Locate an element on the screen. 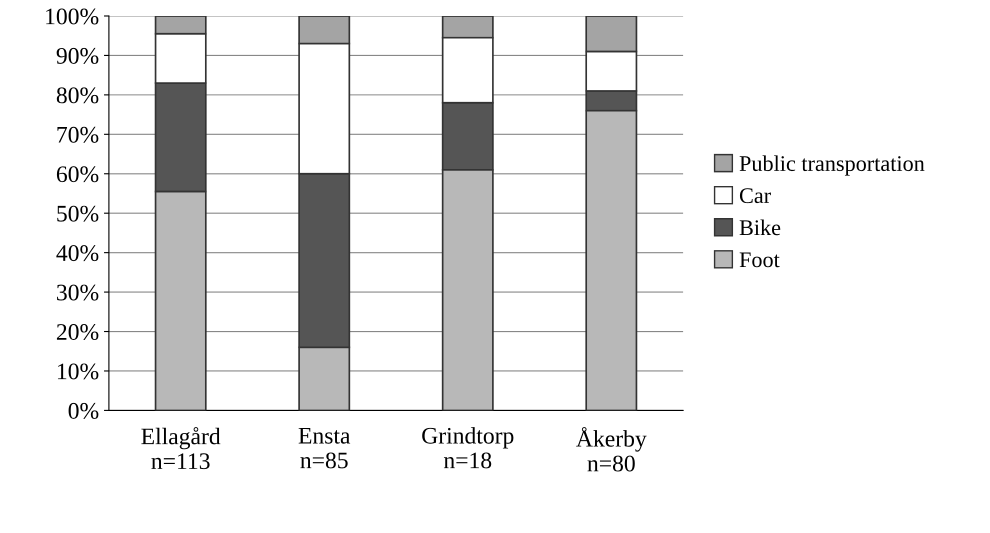 The image size is (990, 533). y-tick-label: 60% is located at coordinates (77, 174).